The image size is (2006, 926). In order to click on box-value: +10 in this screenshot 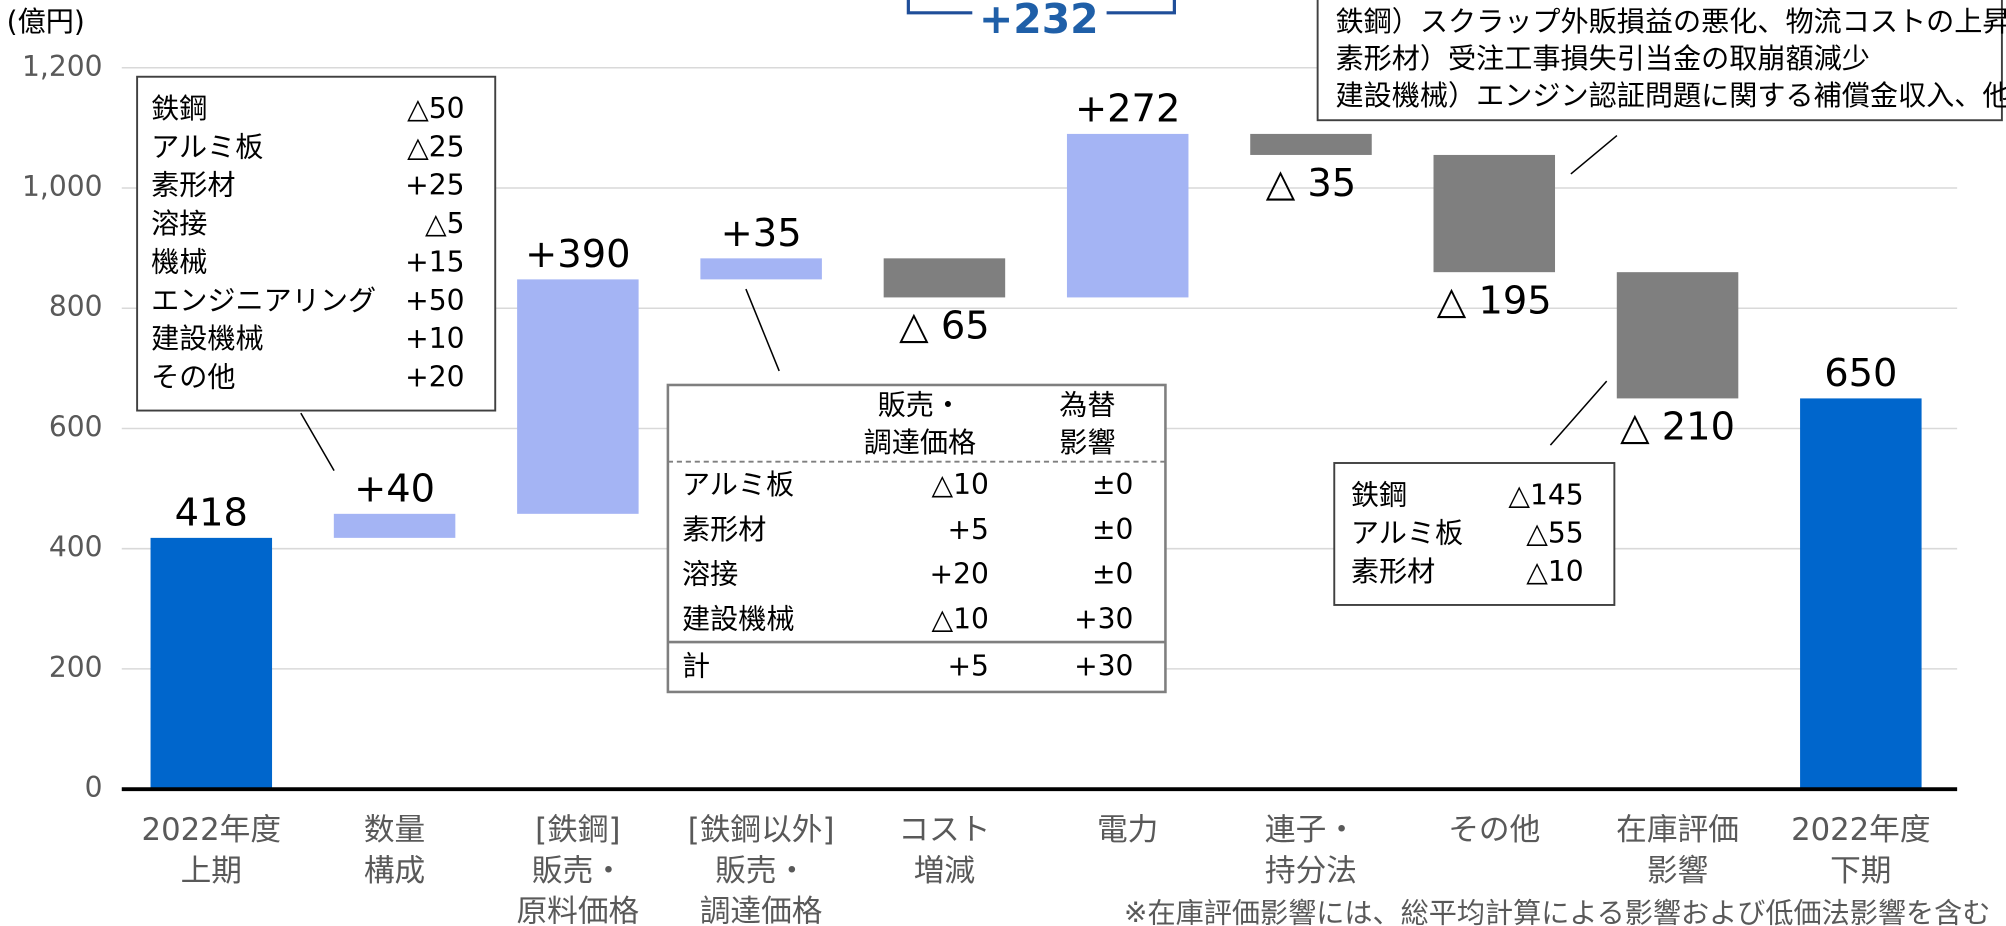, I will do `click(434, 338)`.